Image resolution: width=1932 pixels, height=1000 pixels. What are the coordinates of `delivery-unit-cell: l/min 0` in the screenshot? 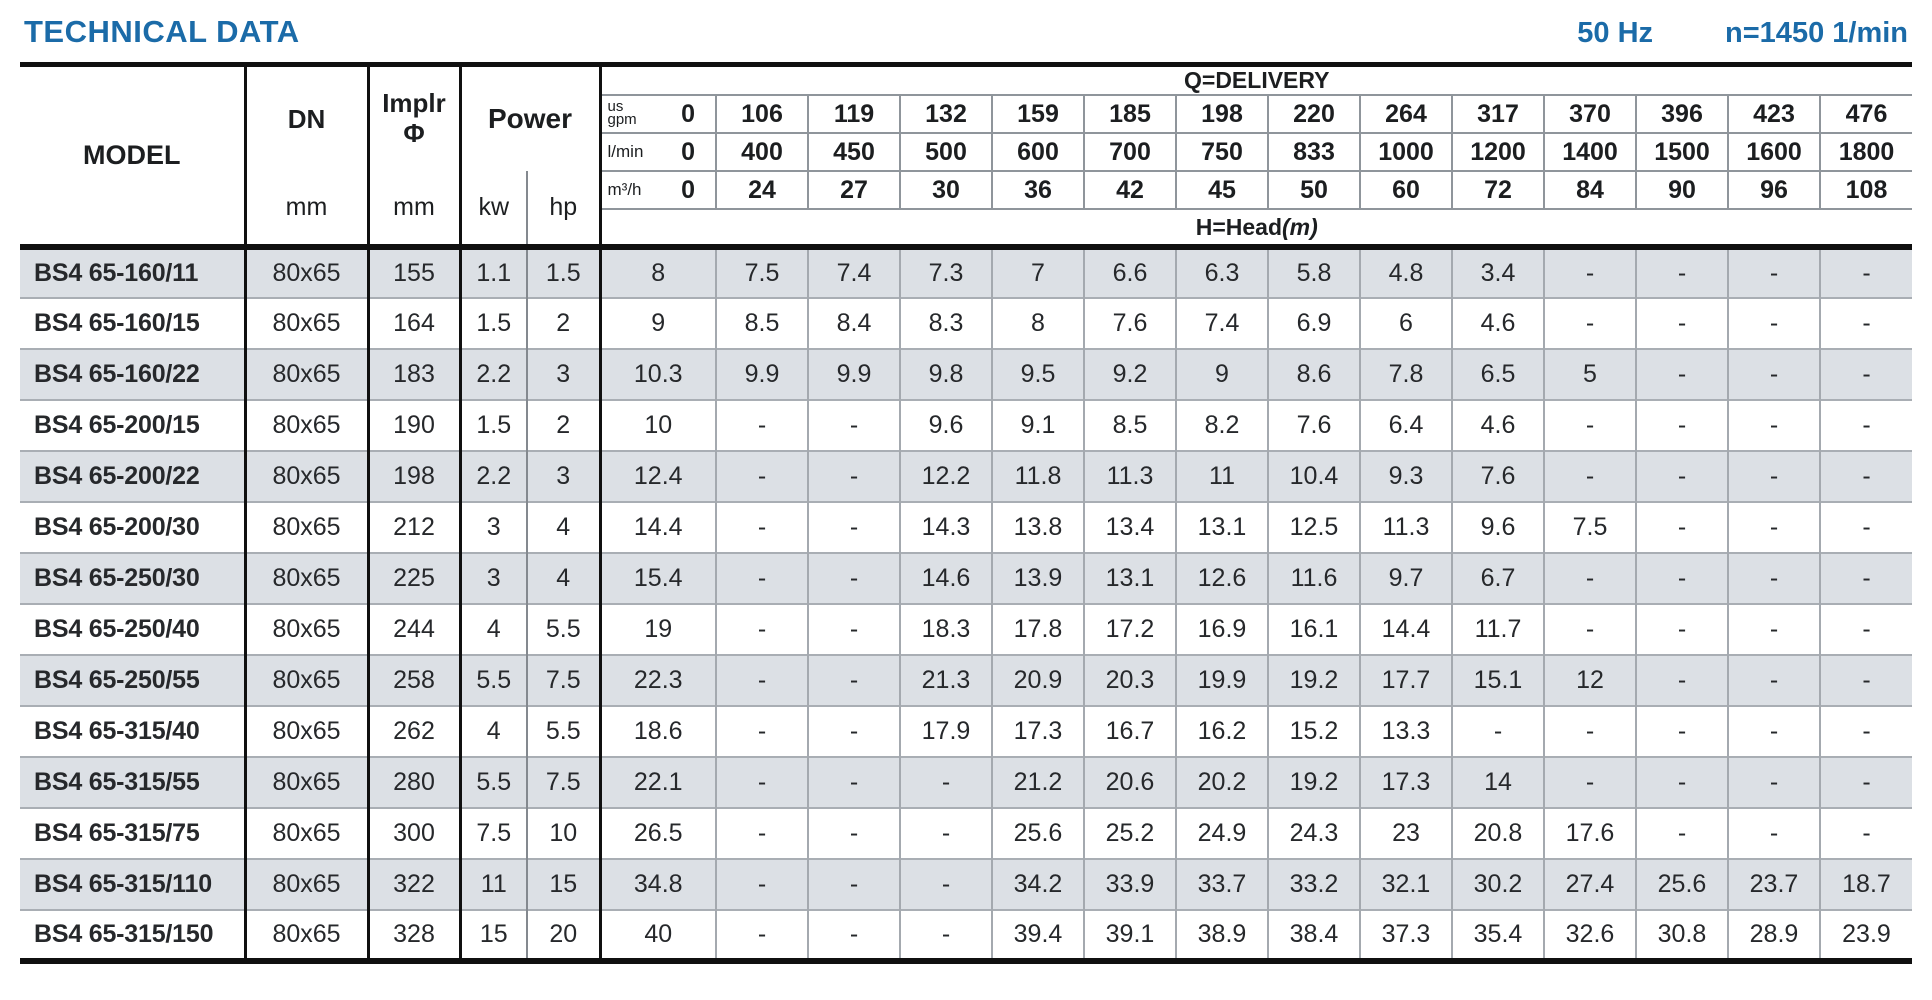 It's located at (658, 152).